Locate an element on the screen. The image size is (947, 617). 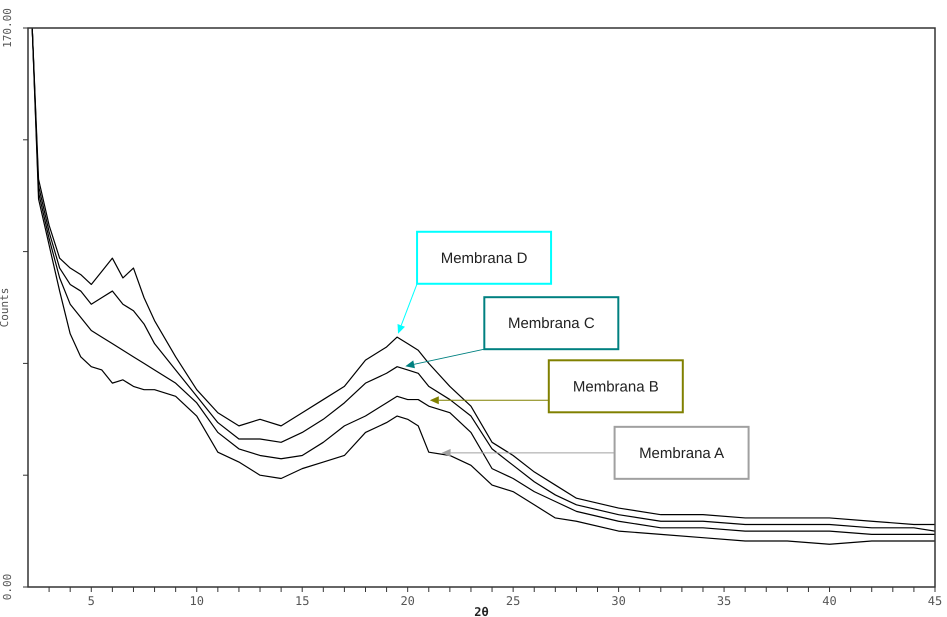
y-tick-label: 170.00 is located at coordinates (7, 28).